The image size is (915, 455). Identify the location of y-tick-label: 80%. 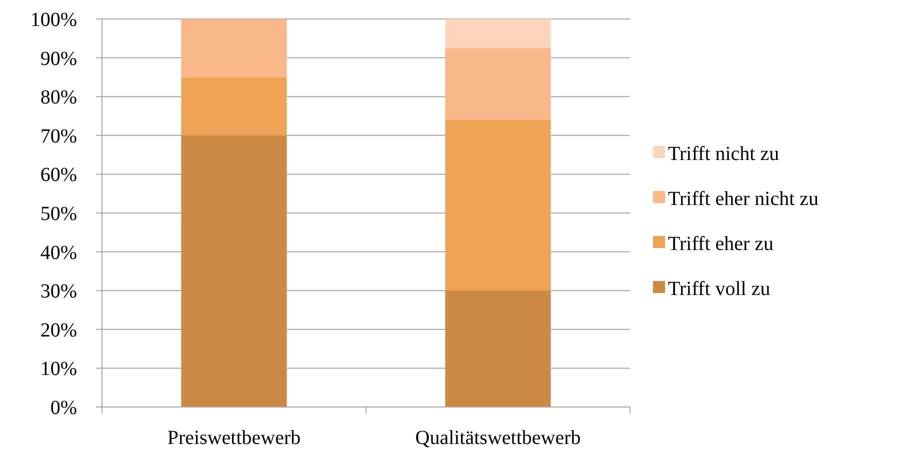
(58, 97).